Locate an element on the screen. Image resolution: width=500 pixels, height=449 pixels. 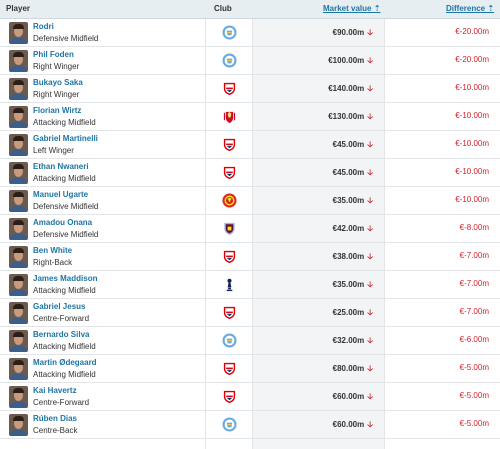
market-value: €100.00m 🡣 is located at coordinates (350, 60).